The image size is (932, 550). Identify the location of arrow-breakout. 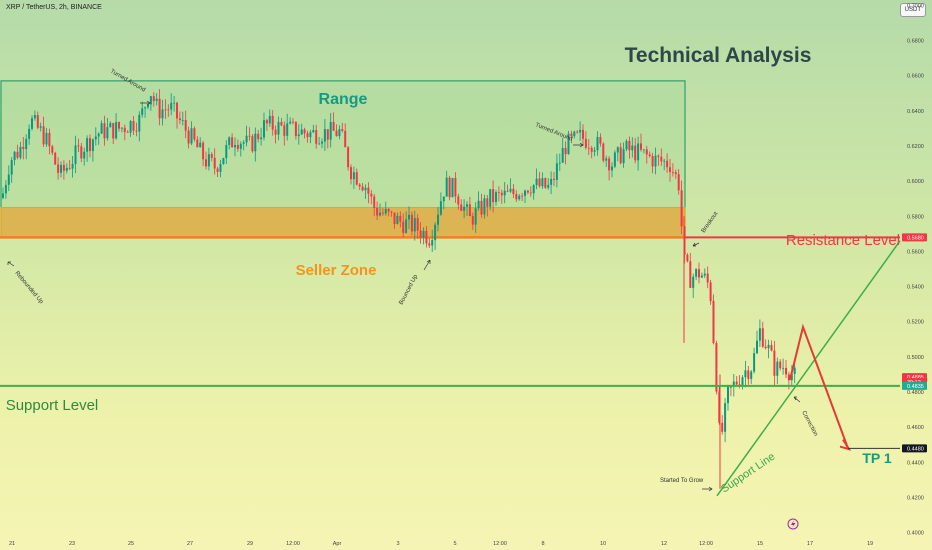
(696, 244).